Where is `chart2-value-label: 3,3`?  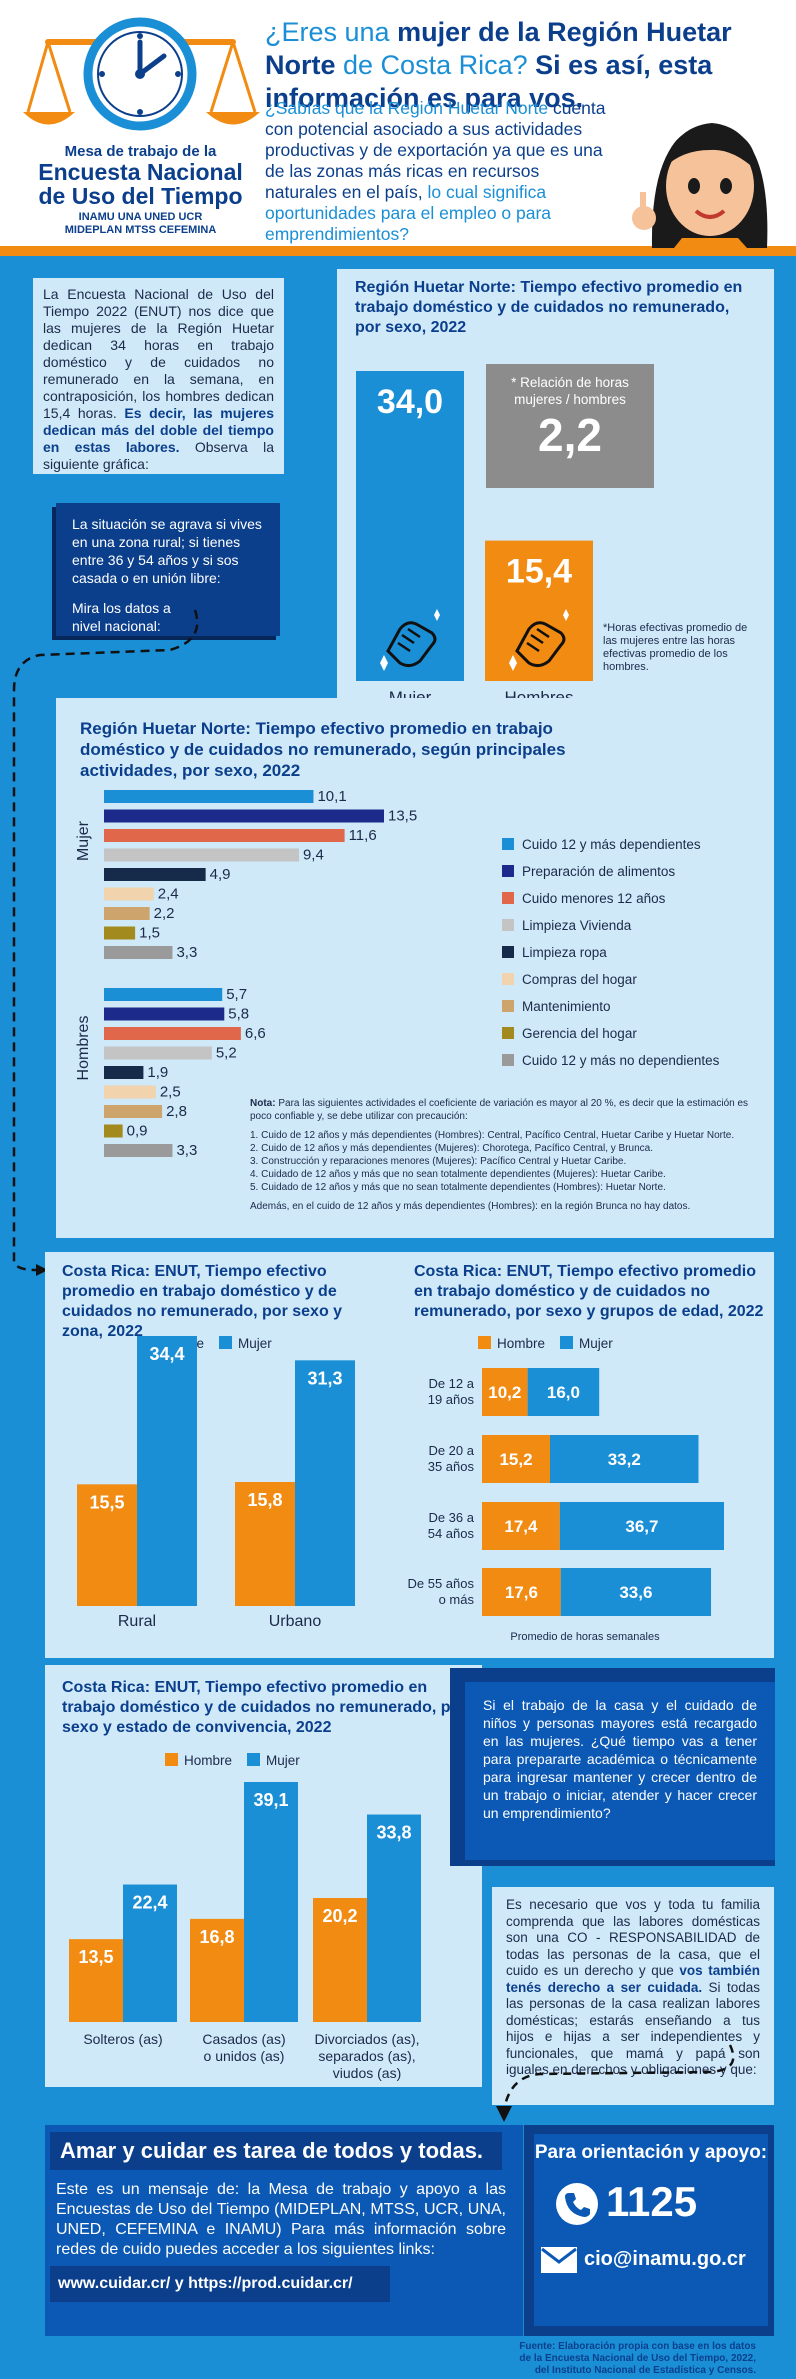
chart2-value-label: 3,3 is located at coordinates (186, 952).